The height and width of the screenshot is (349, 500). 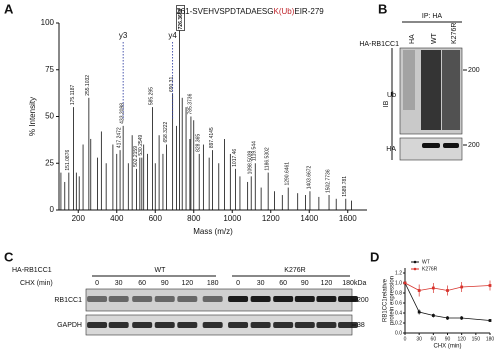 What do you see at coordinates (79, 218) in the screenshot?
I see `x-tick-label: 200` at bounding box center [79, 218].